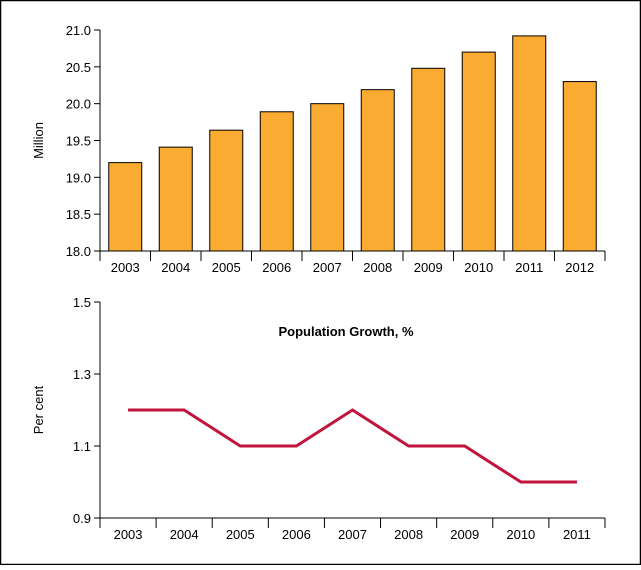 This screenshot has width=641, height=570. What do you see at coordinates (38, 140) in the screenshot?
I see `y-axis-label: Million` at bounding box center [38, 140].